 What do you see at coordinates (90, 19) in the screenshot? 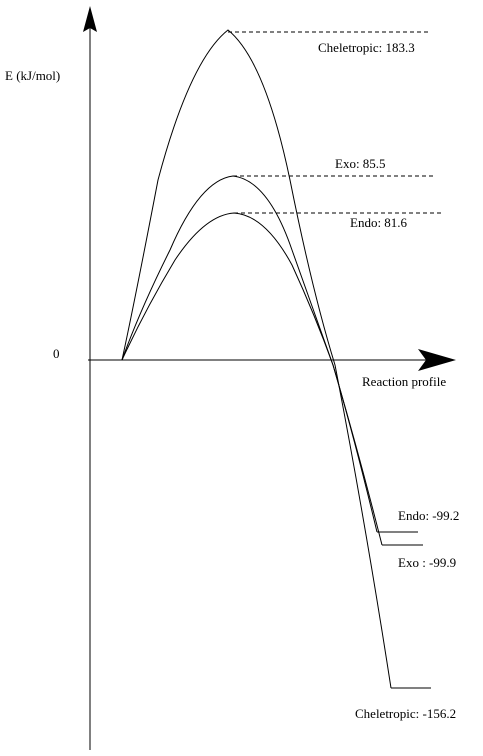
I see `y-axis-arrow` at bounding box center [90, 19].